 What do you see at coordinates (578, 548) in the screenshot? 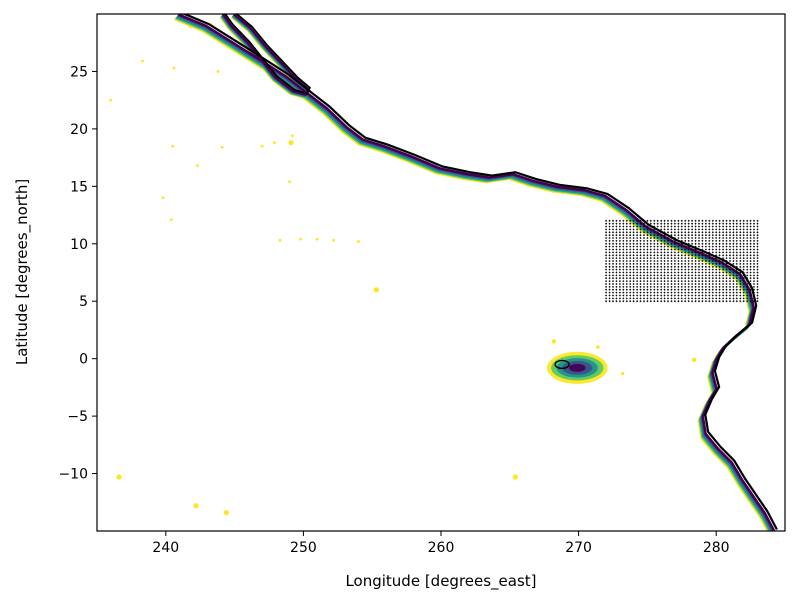
I see `x-tick-label: 270` at bounding box center [578, 548].